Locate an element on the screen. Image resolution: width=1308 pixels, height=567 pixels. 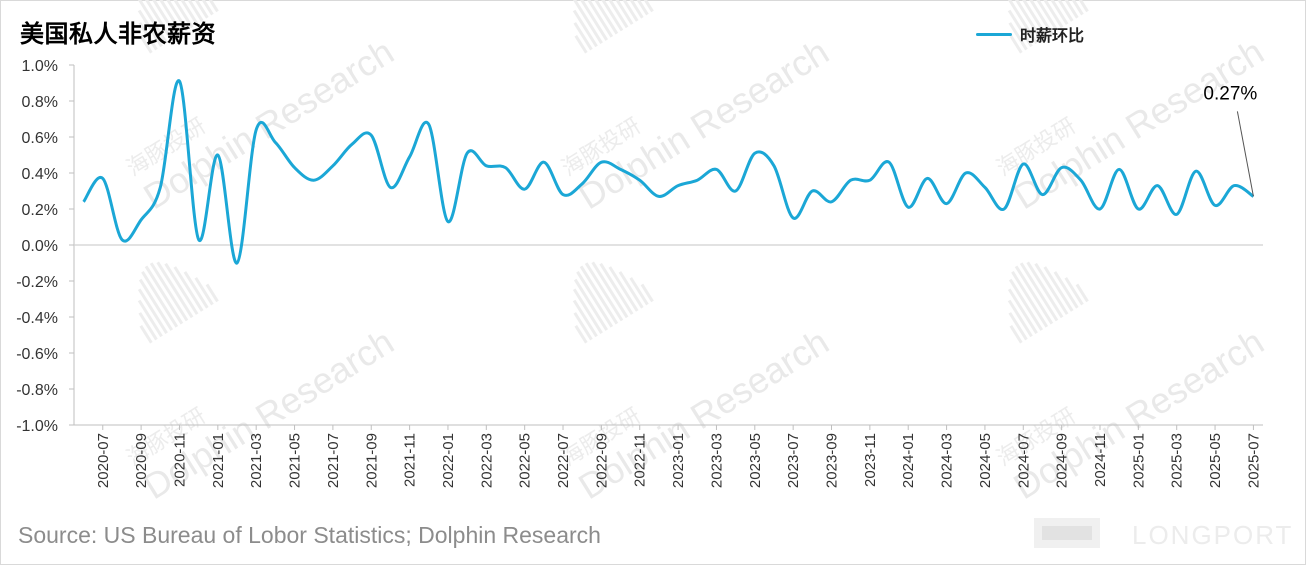
y-tick-label: -0.8% is located at coordinates (37, 390).